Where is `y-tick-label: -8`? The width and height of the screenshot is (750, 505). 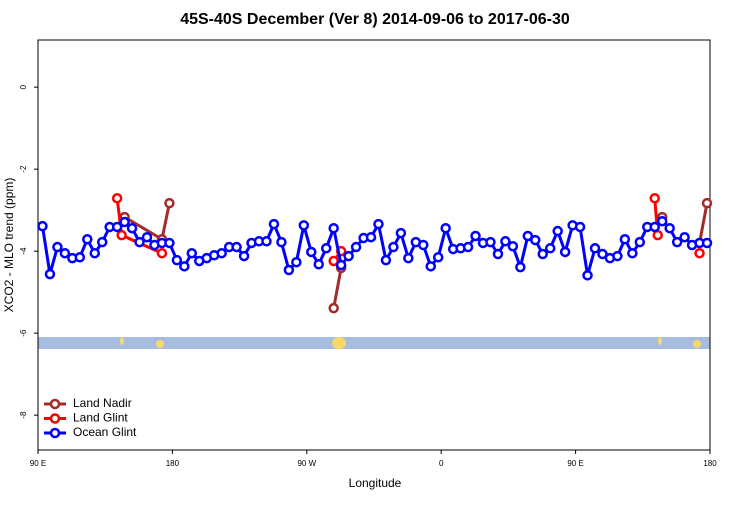
y-tick-label: -8 is located at coordinates (23, 415).